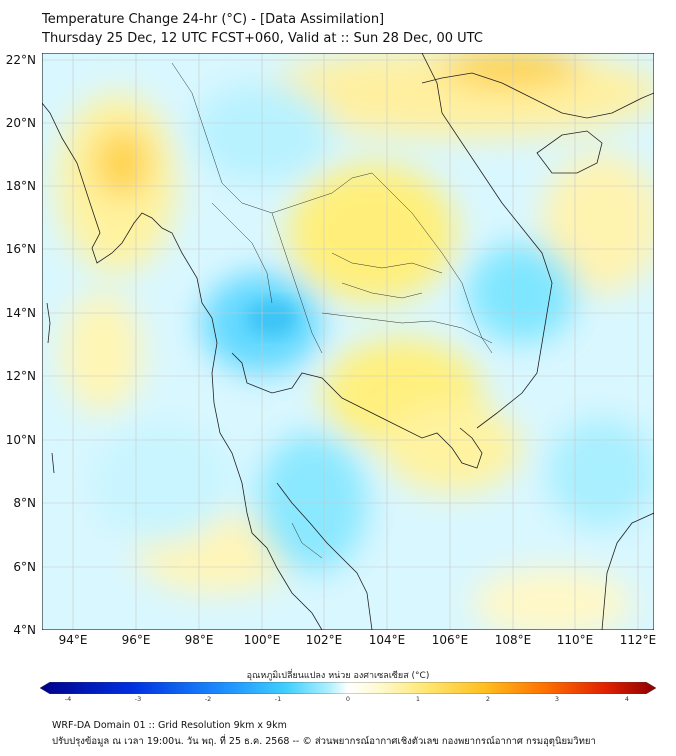 The height and width of the screenshot is (756, 676). Describe the element at coordinates (20, 186) in the screenshot. I see `lat-label: 18°N` at that location.